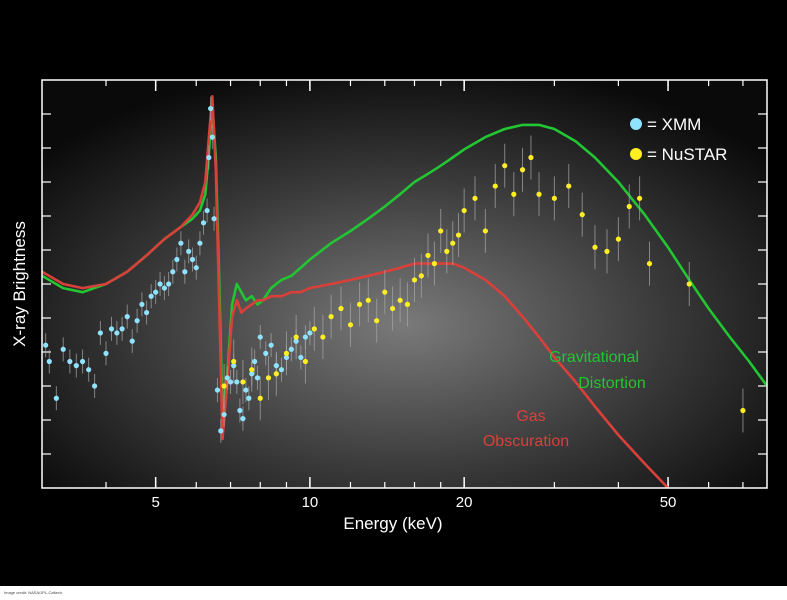 The width and height of the screenshot is (787, 600). Describe the element at coordinates (668, 502) in the screenshot. I see `x-tick-label: 50` at that location.